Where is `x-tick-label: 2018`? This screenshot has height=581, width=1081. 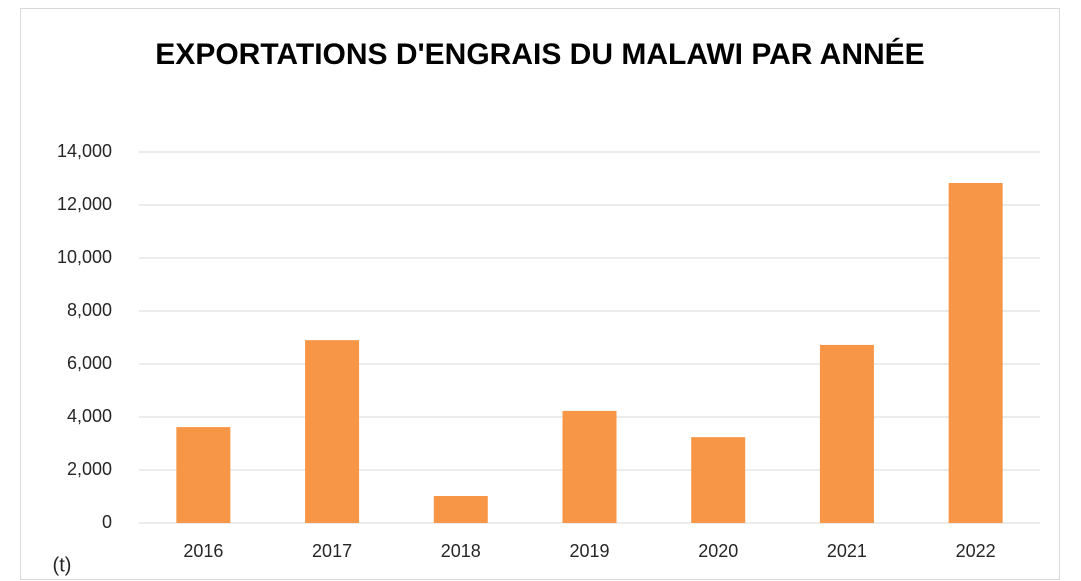
x-tick-label: 2018 is located at coordinates (461, 551).